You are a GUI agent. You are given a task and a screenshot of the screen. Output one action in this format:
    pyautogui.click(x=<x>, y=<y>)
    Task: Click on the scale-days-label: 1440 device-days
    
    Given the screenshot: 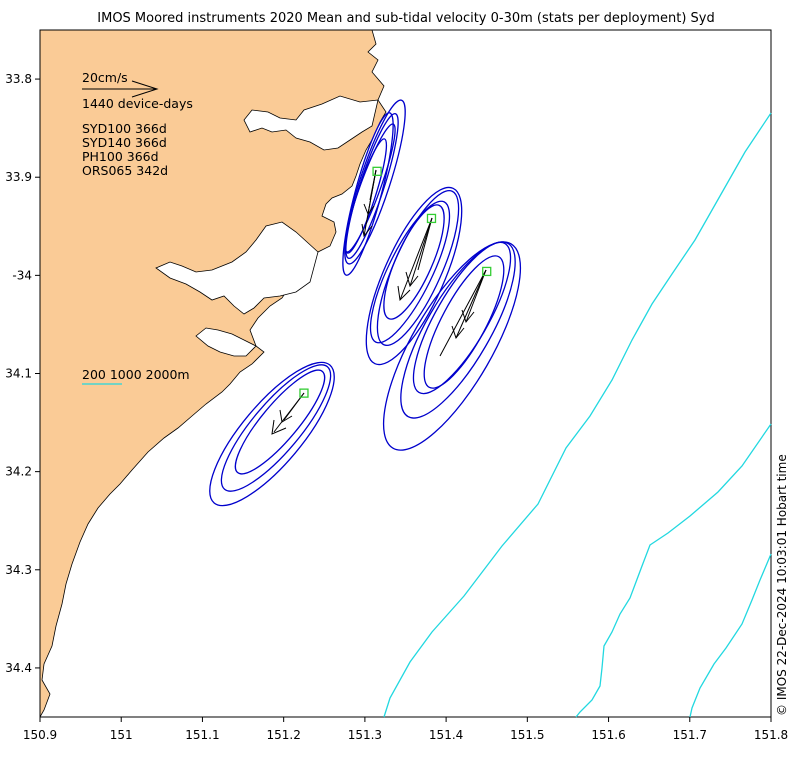 What is the action you would take?
    pyautogui.click(x=137, y=103)
    